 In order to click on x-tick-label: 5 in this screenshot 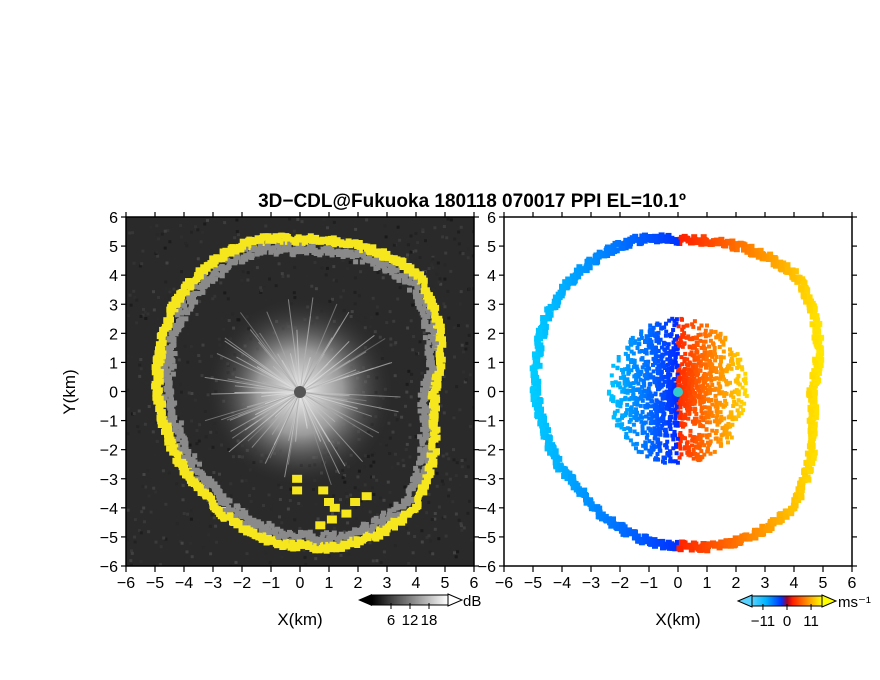, I will do `click(445, 583)`.